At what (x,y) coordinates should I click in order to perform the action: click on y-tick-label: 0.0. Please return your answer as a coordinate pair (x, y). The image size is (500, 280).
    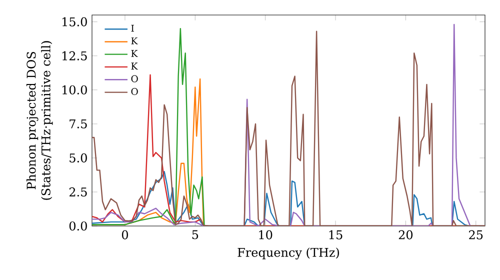
    Looking at the image, I should click on (78, 226).